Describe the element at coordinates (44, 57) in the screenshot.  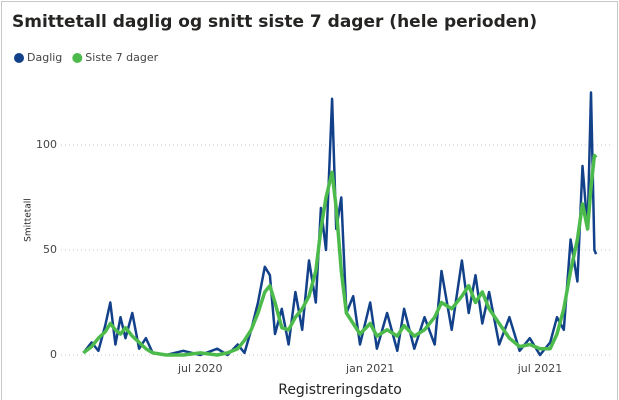
I see `legend-label: Daglig` at that location.